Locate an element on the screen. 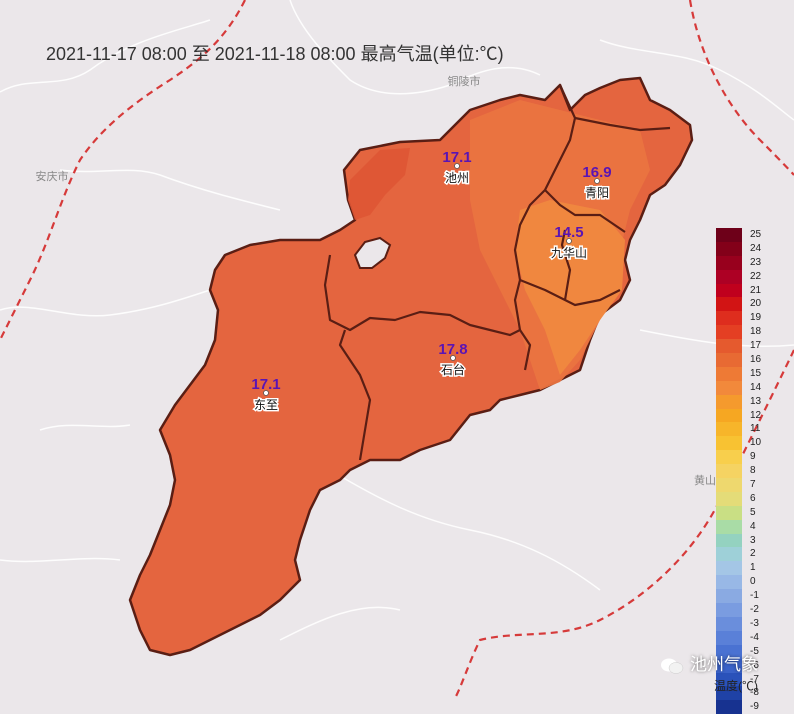 Image resolution: width=794 pixels, height=714 pixels. legend-unit-label: 温度(℃) is located at coordinates (736, 686).